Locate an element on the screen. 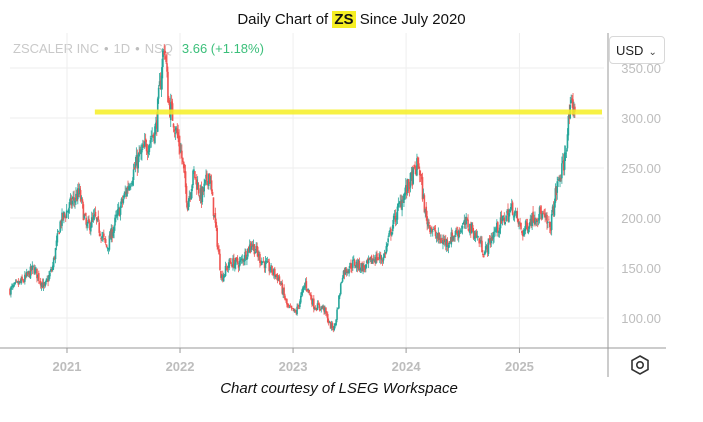 The image size is (703, 422). y-tick-label: 150.00 is located at coordinates (641, 268).